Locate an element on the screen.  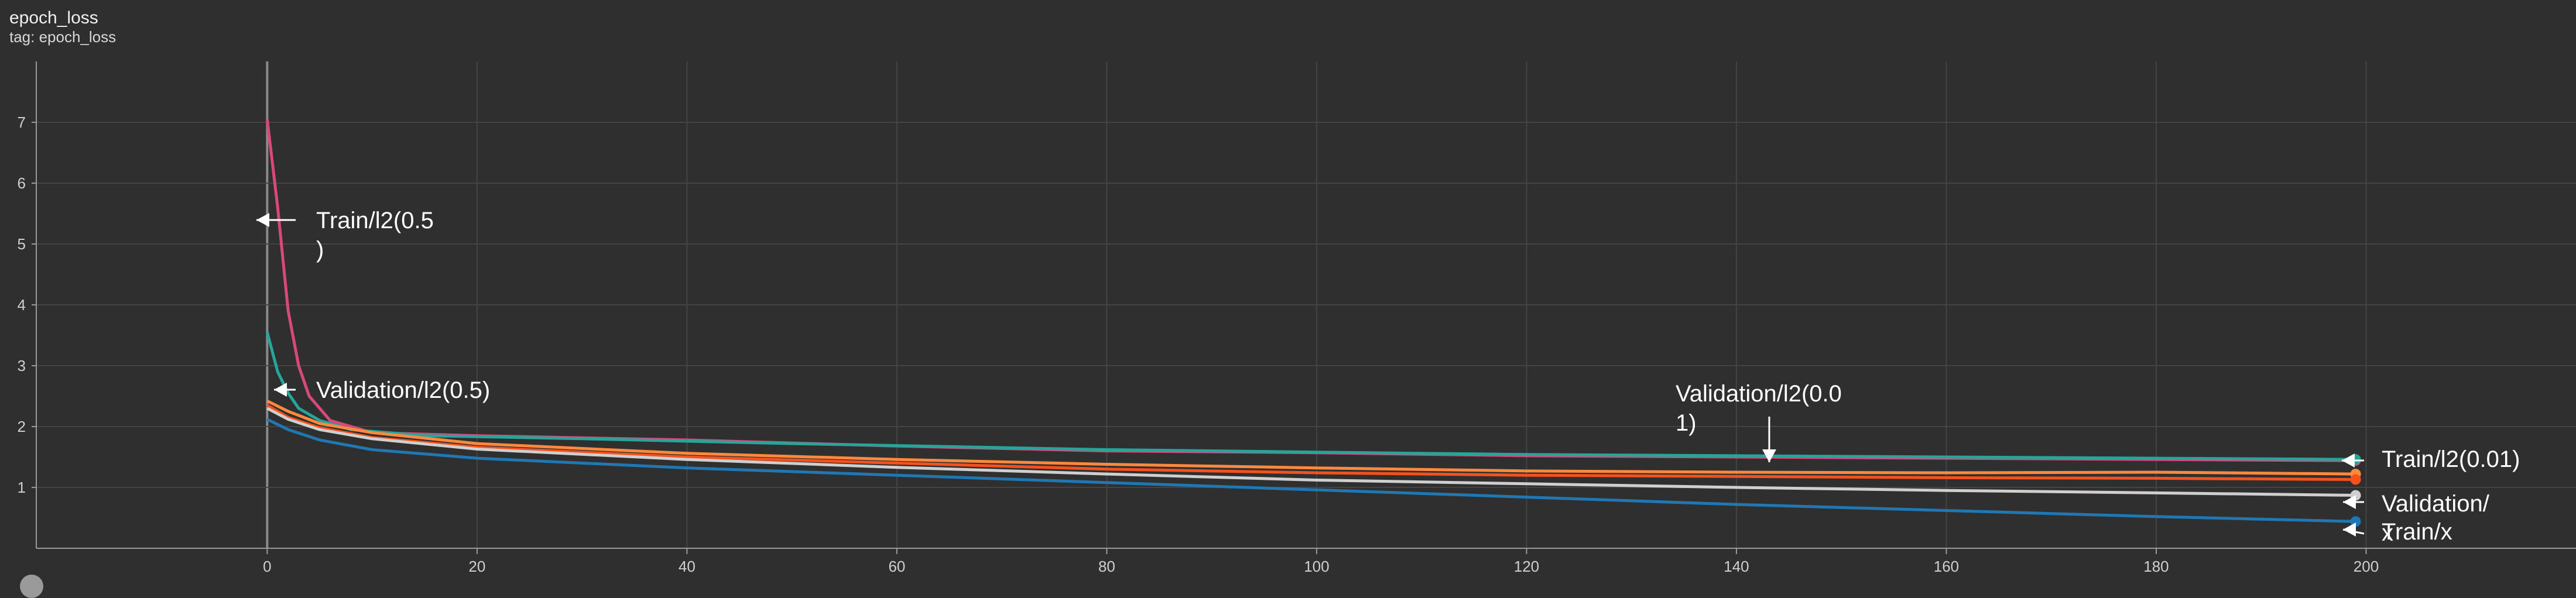
x-tick-label: 120 is located at coordinates (1526, 566).